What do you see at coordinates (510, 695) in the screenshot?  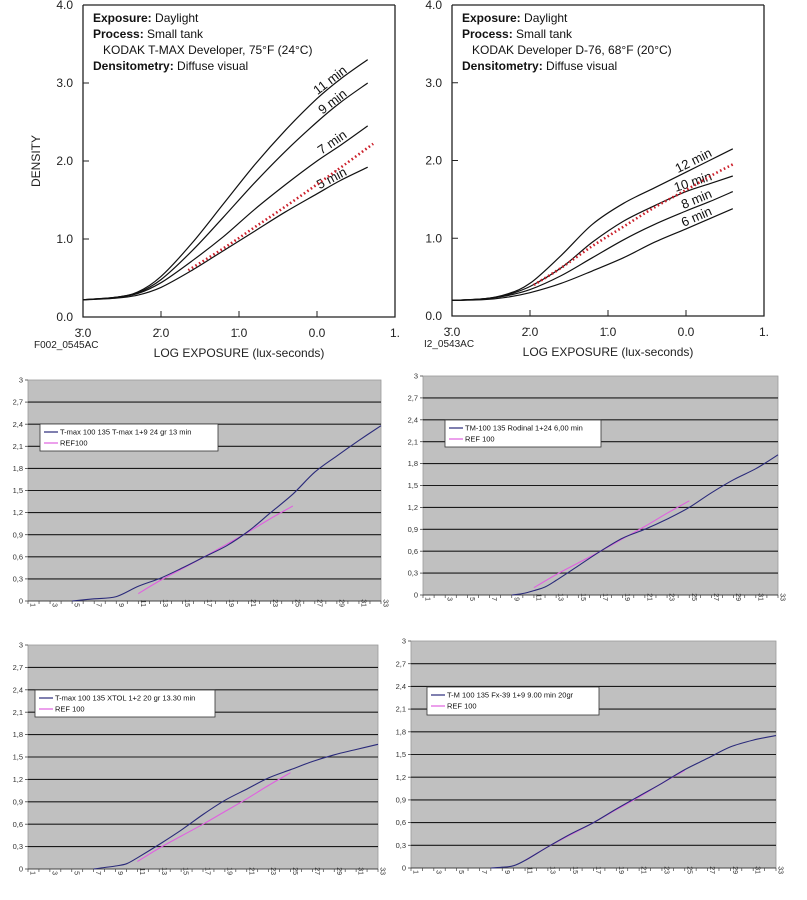 I see `legend-label: T-M 100 135 Fx-39 1+9 9.00 min 20gr` at bounding box center [510, 695].